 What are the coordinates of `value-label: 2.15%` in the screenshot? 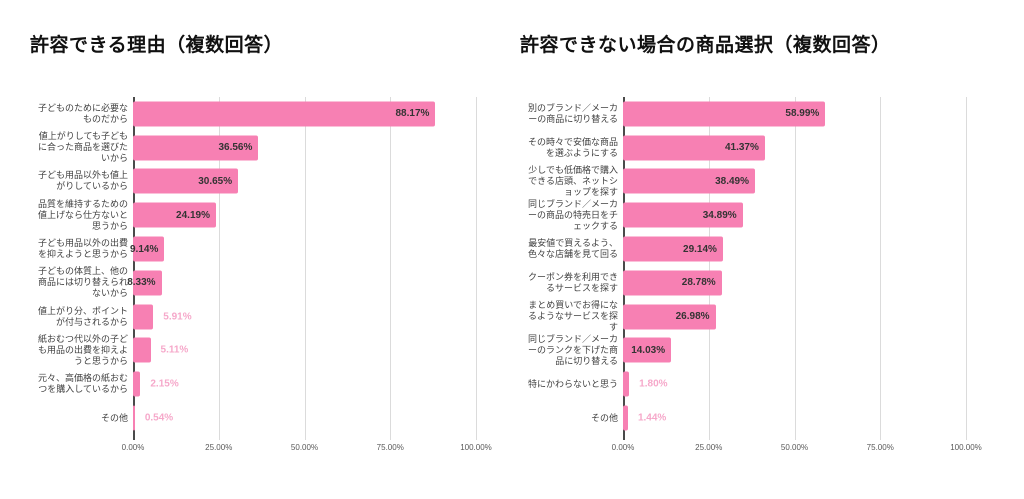 It's located at (164, 384).